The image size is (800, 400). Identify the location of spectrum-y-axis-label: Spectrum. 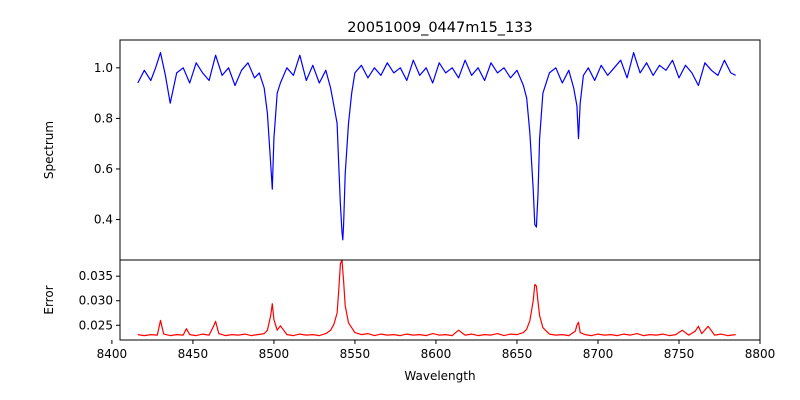
(49, 150).